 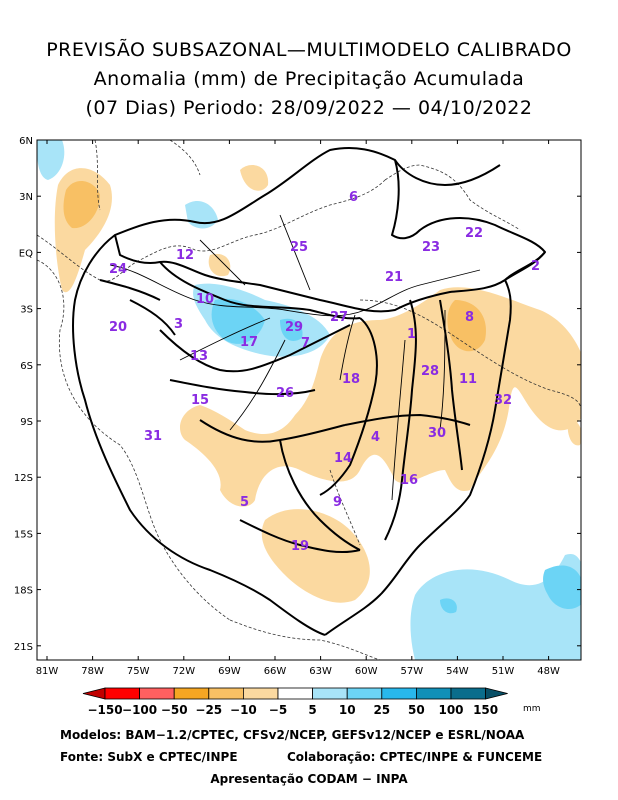 I want to click on colorbar-arrow-low, so click(x=94, y=693).